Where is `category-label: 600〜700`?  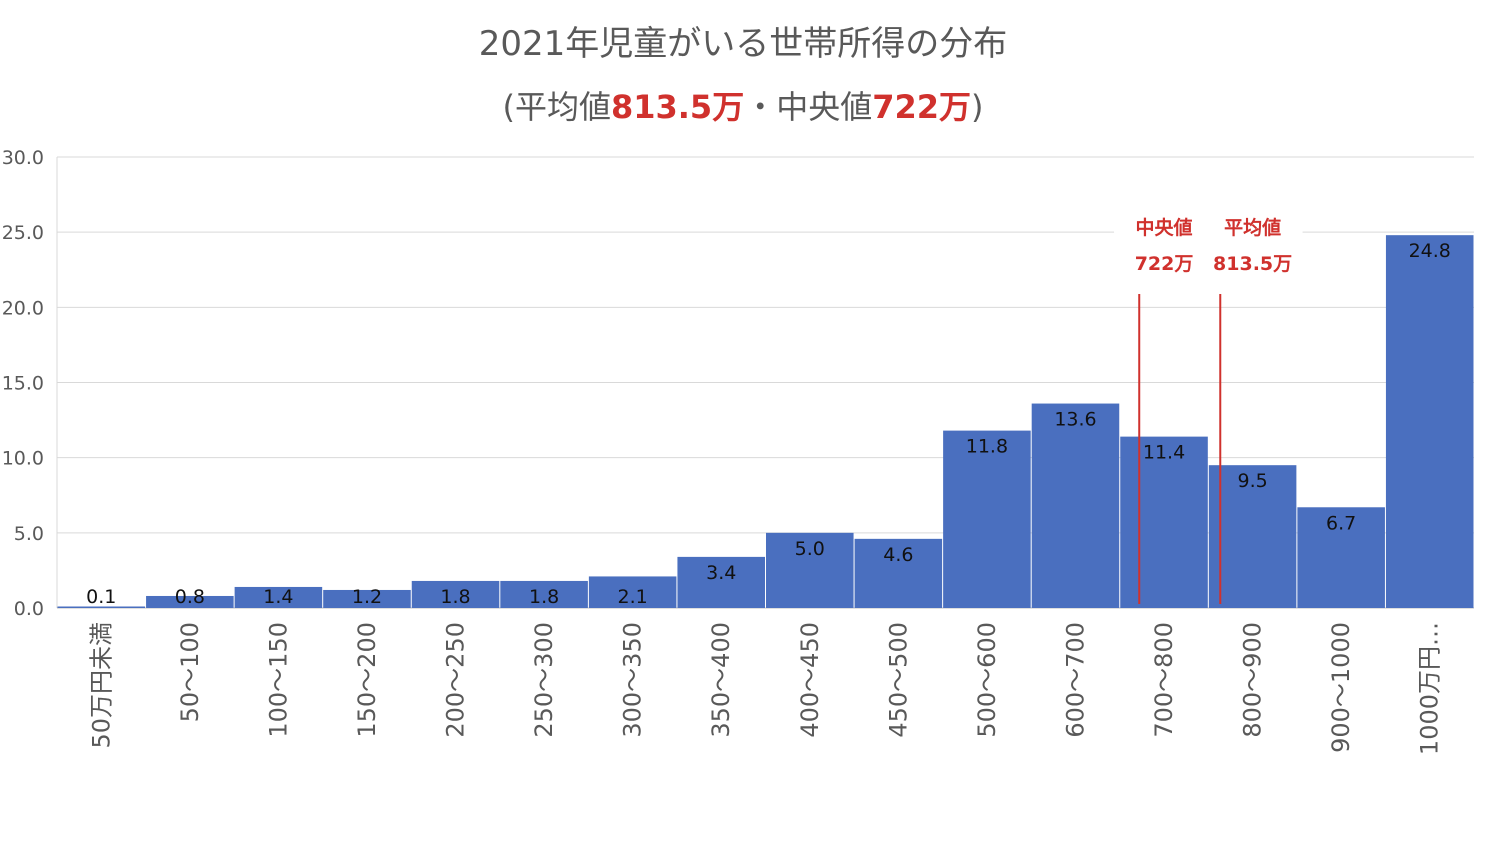
category-label: 600〜700 is located at coordinates (1075, 680).